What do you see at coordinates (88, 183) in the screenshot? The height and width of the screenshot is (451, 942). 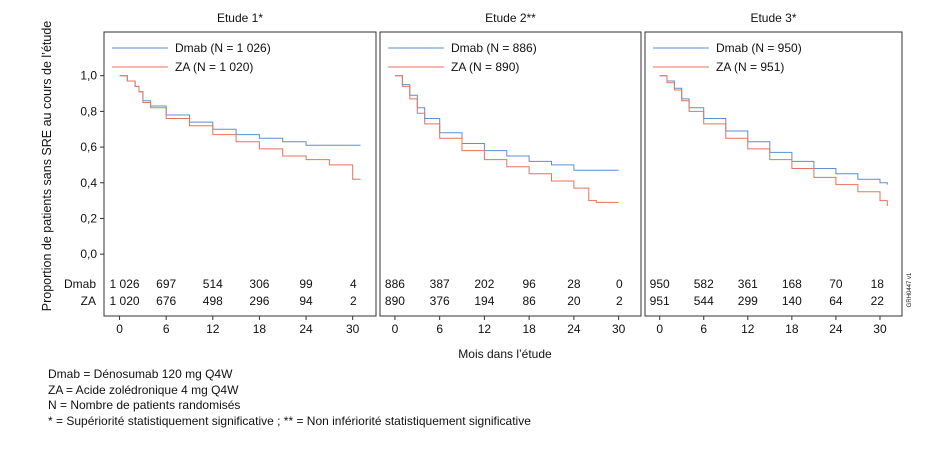 I see `y-tick-label: 0,4` at bounding box center [88, 183].